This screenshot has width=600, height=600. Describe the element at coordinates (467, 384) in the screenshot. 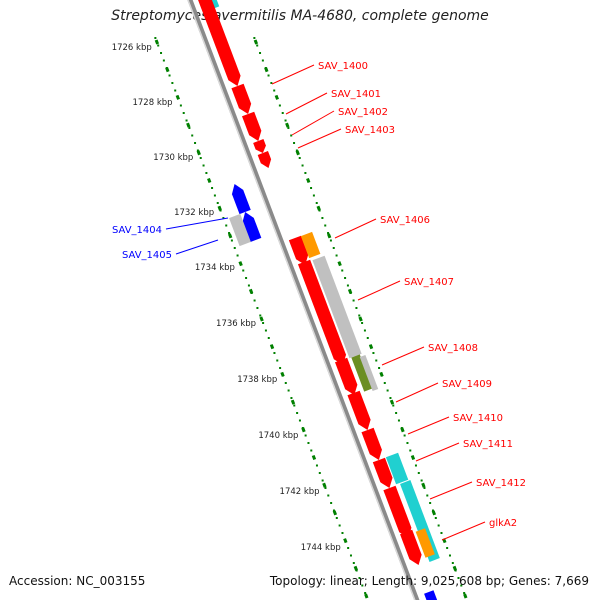

I see `gene-label: SAV_1409` at that location.